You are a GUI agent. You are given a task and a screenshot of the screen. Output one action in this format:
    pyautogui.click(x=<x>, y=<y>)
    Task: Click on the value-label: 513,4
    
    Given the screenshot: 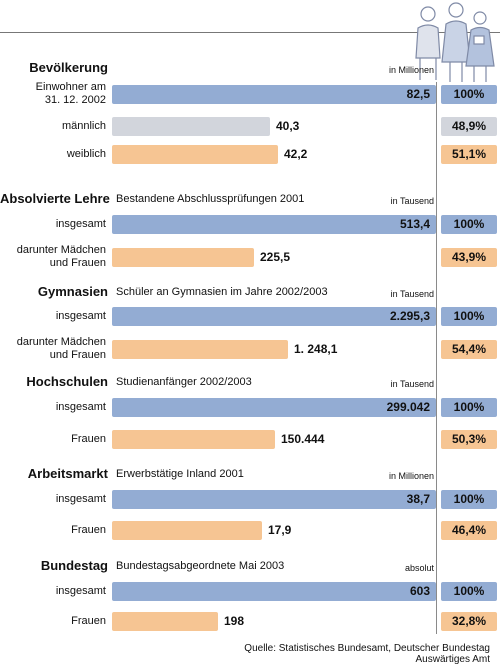 What is the action you would take?
    pyautogui.click(x=414, y=224)
    